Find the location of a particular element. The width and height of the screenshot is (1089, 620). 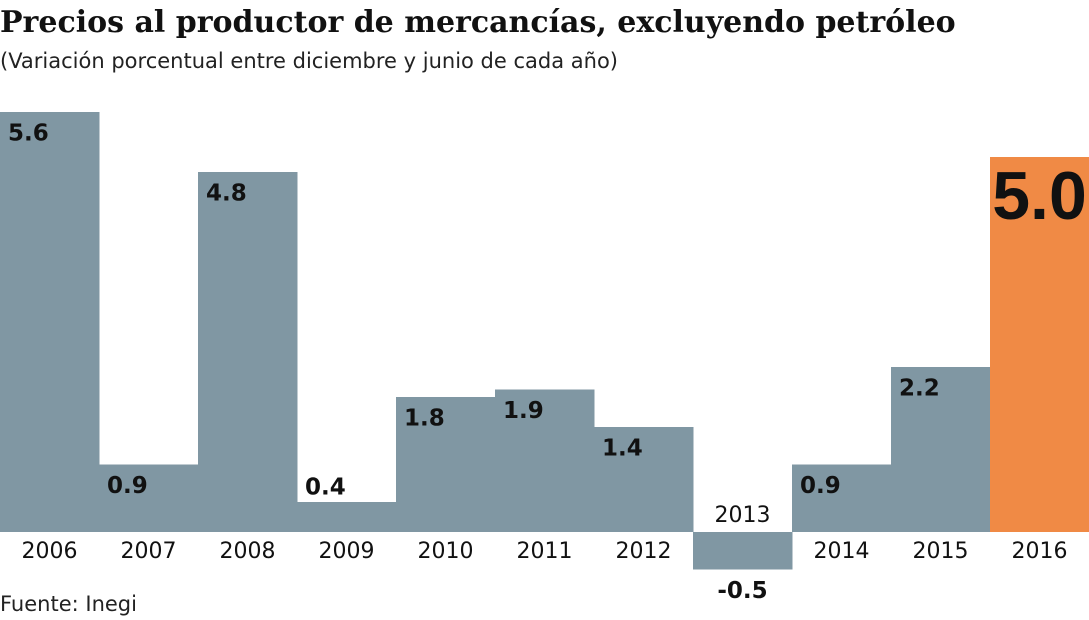

value-label: -0.5 is located at coordinates (742, 591).